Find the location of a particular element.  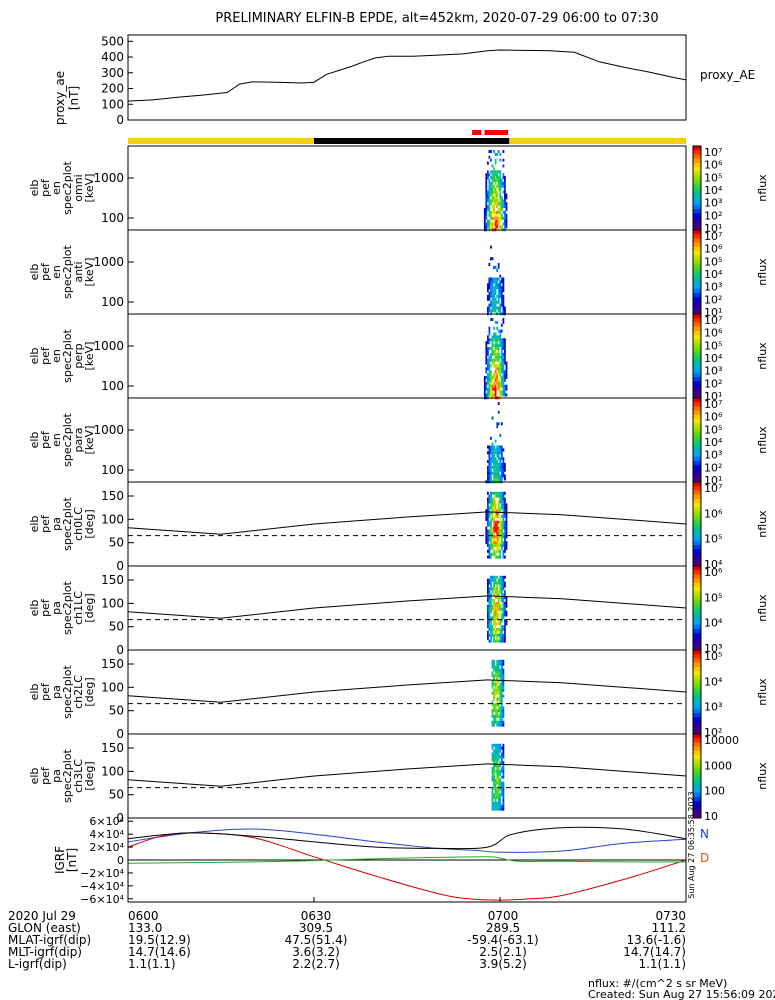

footer-cell: 47.5(51.4) is located at coordinates (316, 940).